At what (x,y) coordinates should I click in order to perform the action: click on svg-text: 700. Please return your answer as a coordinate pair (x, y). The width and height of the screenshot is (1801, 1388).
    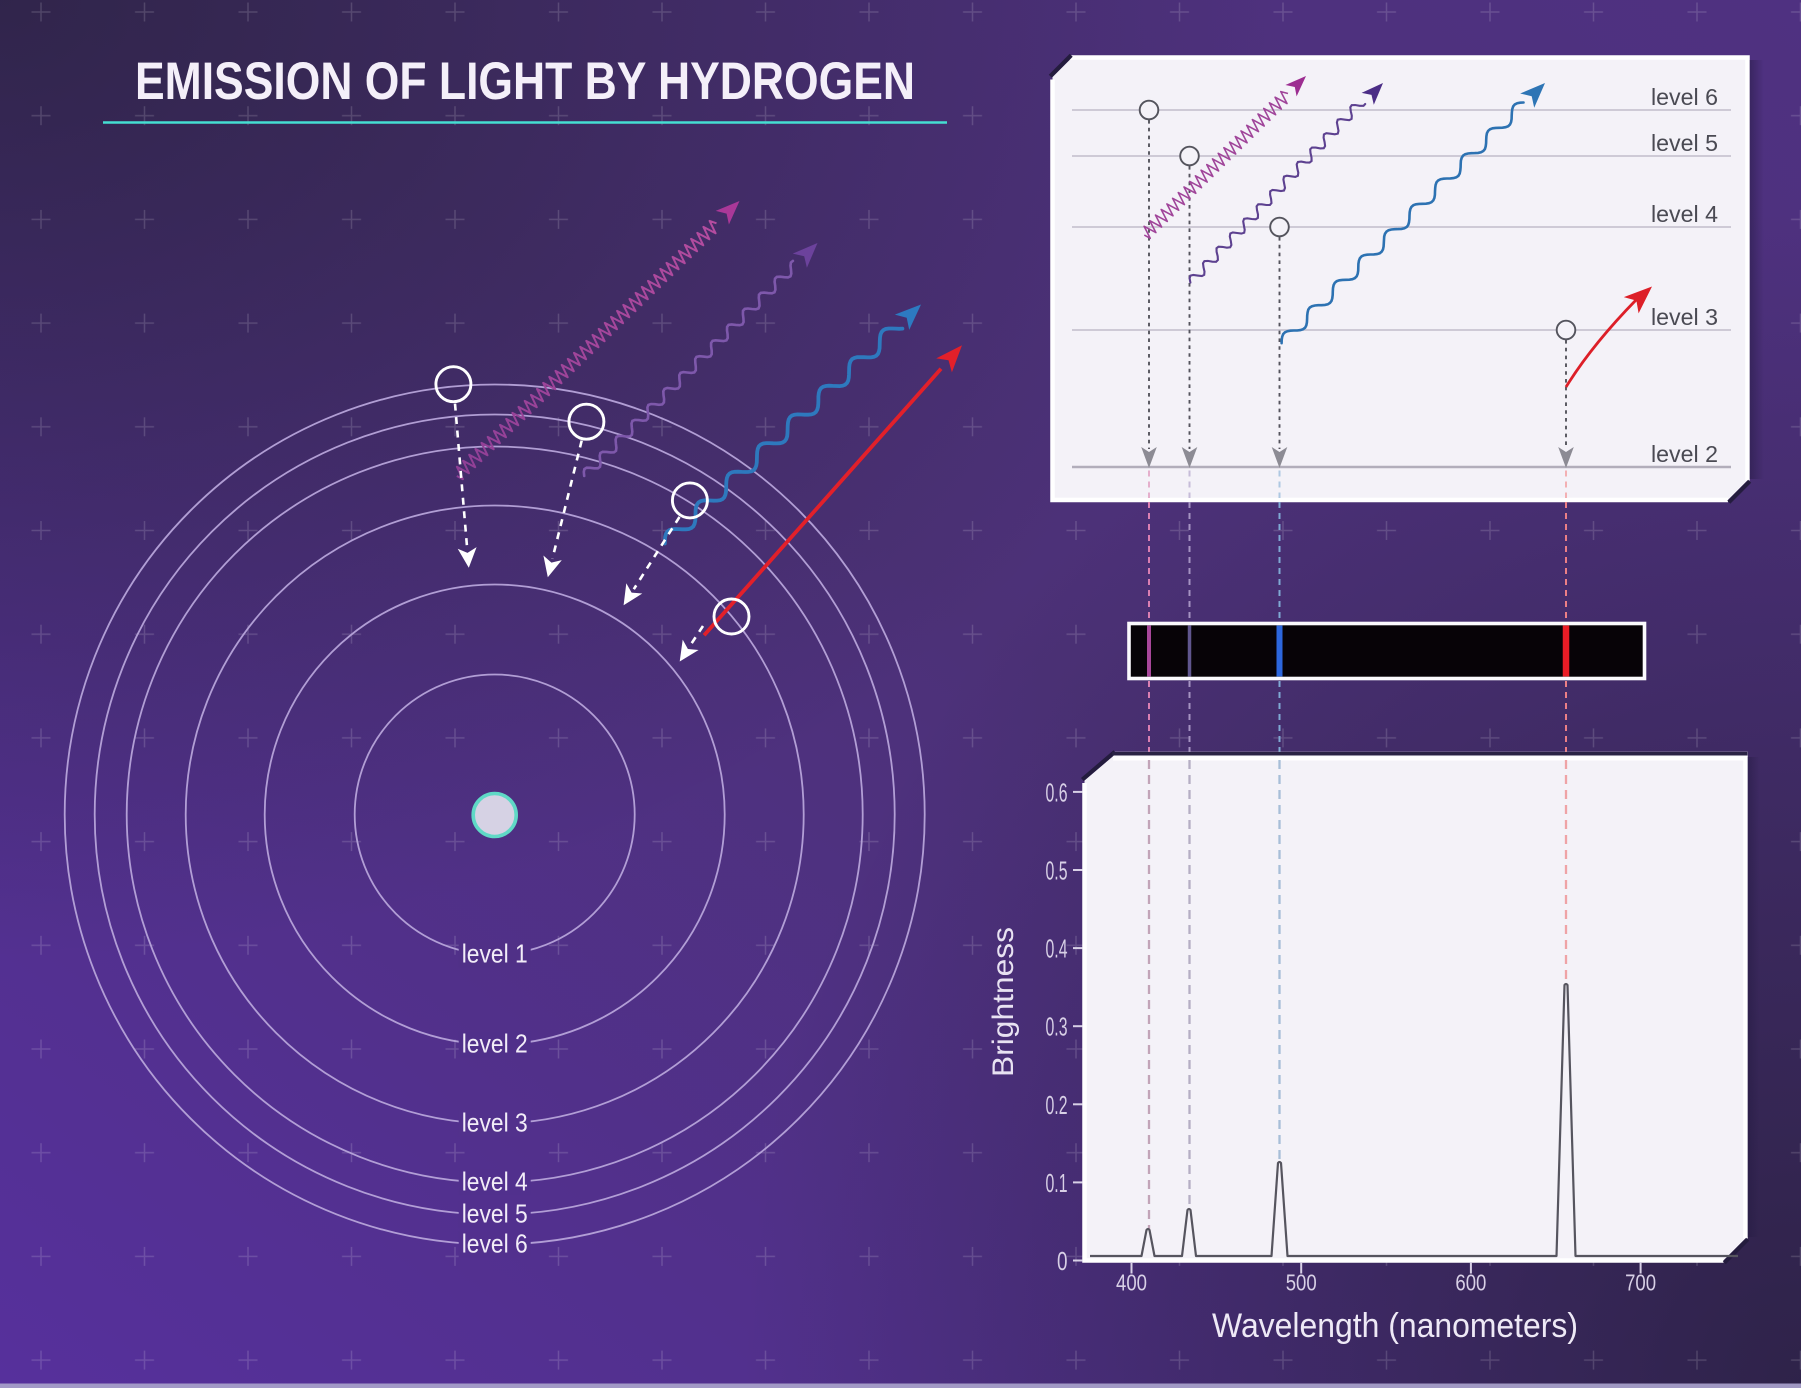
    Looking at the image, I should click on (1640, 1283).